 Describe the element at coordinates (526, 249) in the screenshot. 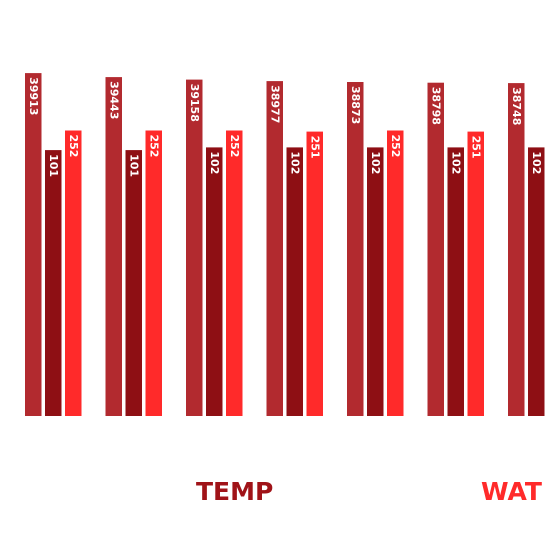

I see `bar-group-7: 38748 102` at that location.